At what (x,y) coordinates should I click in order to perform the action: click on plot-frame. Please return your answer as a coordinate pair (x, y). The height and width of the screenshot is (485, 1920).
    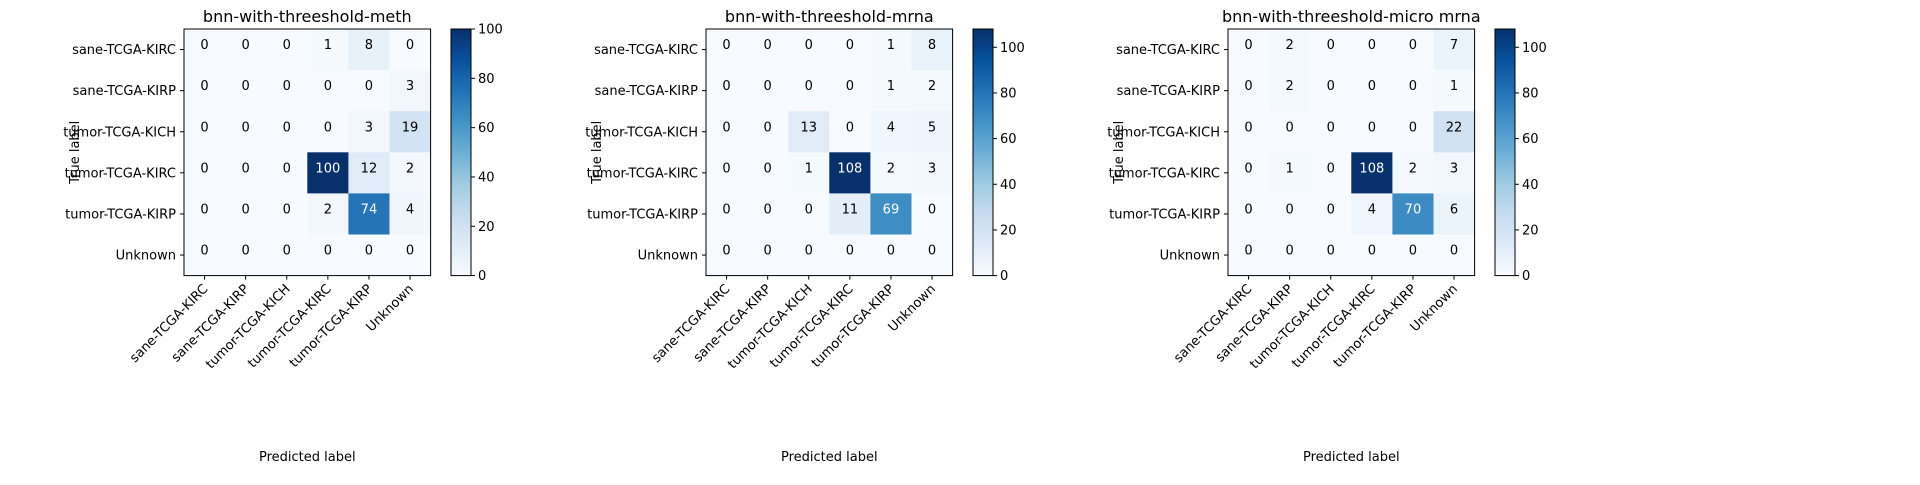
    Looking at the image, I should click on (307, 152).